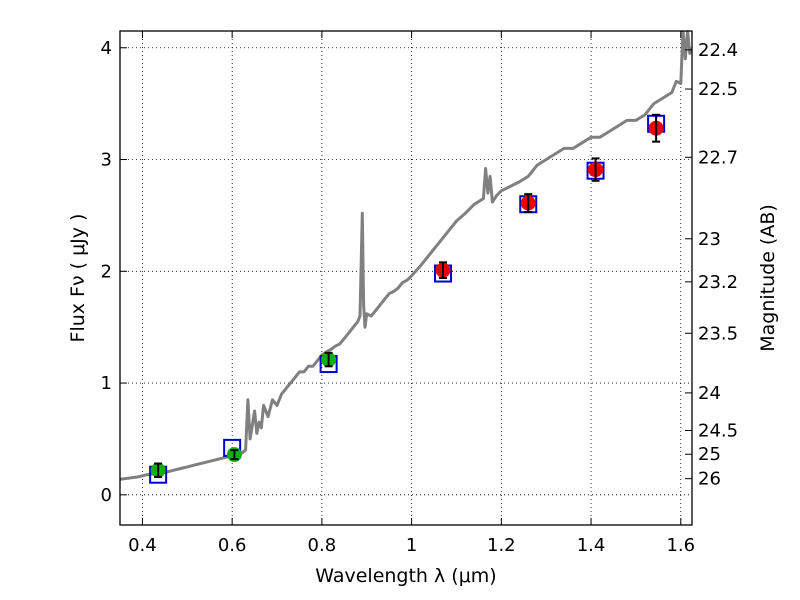 This screenshot has width=800, height=600. What do you see at coordinates (411, 545) in the screenshot?
I see `x-tick-label: 1` at bounding box center [411, 545].